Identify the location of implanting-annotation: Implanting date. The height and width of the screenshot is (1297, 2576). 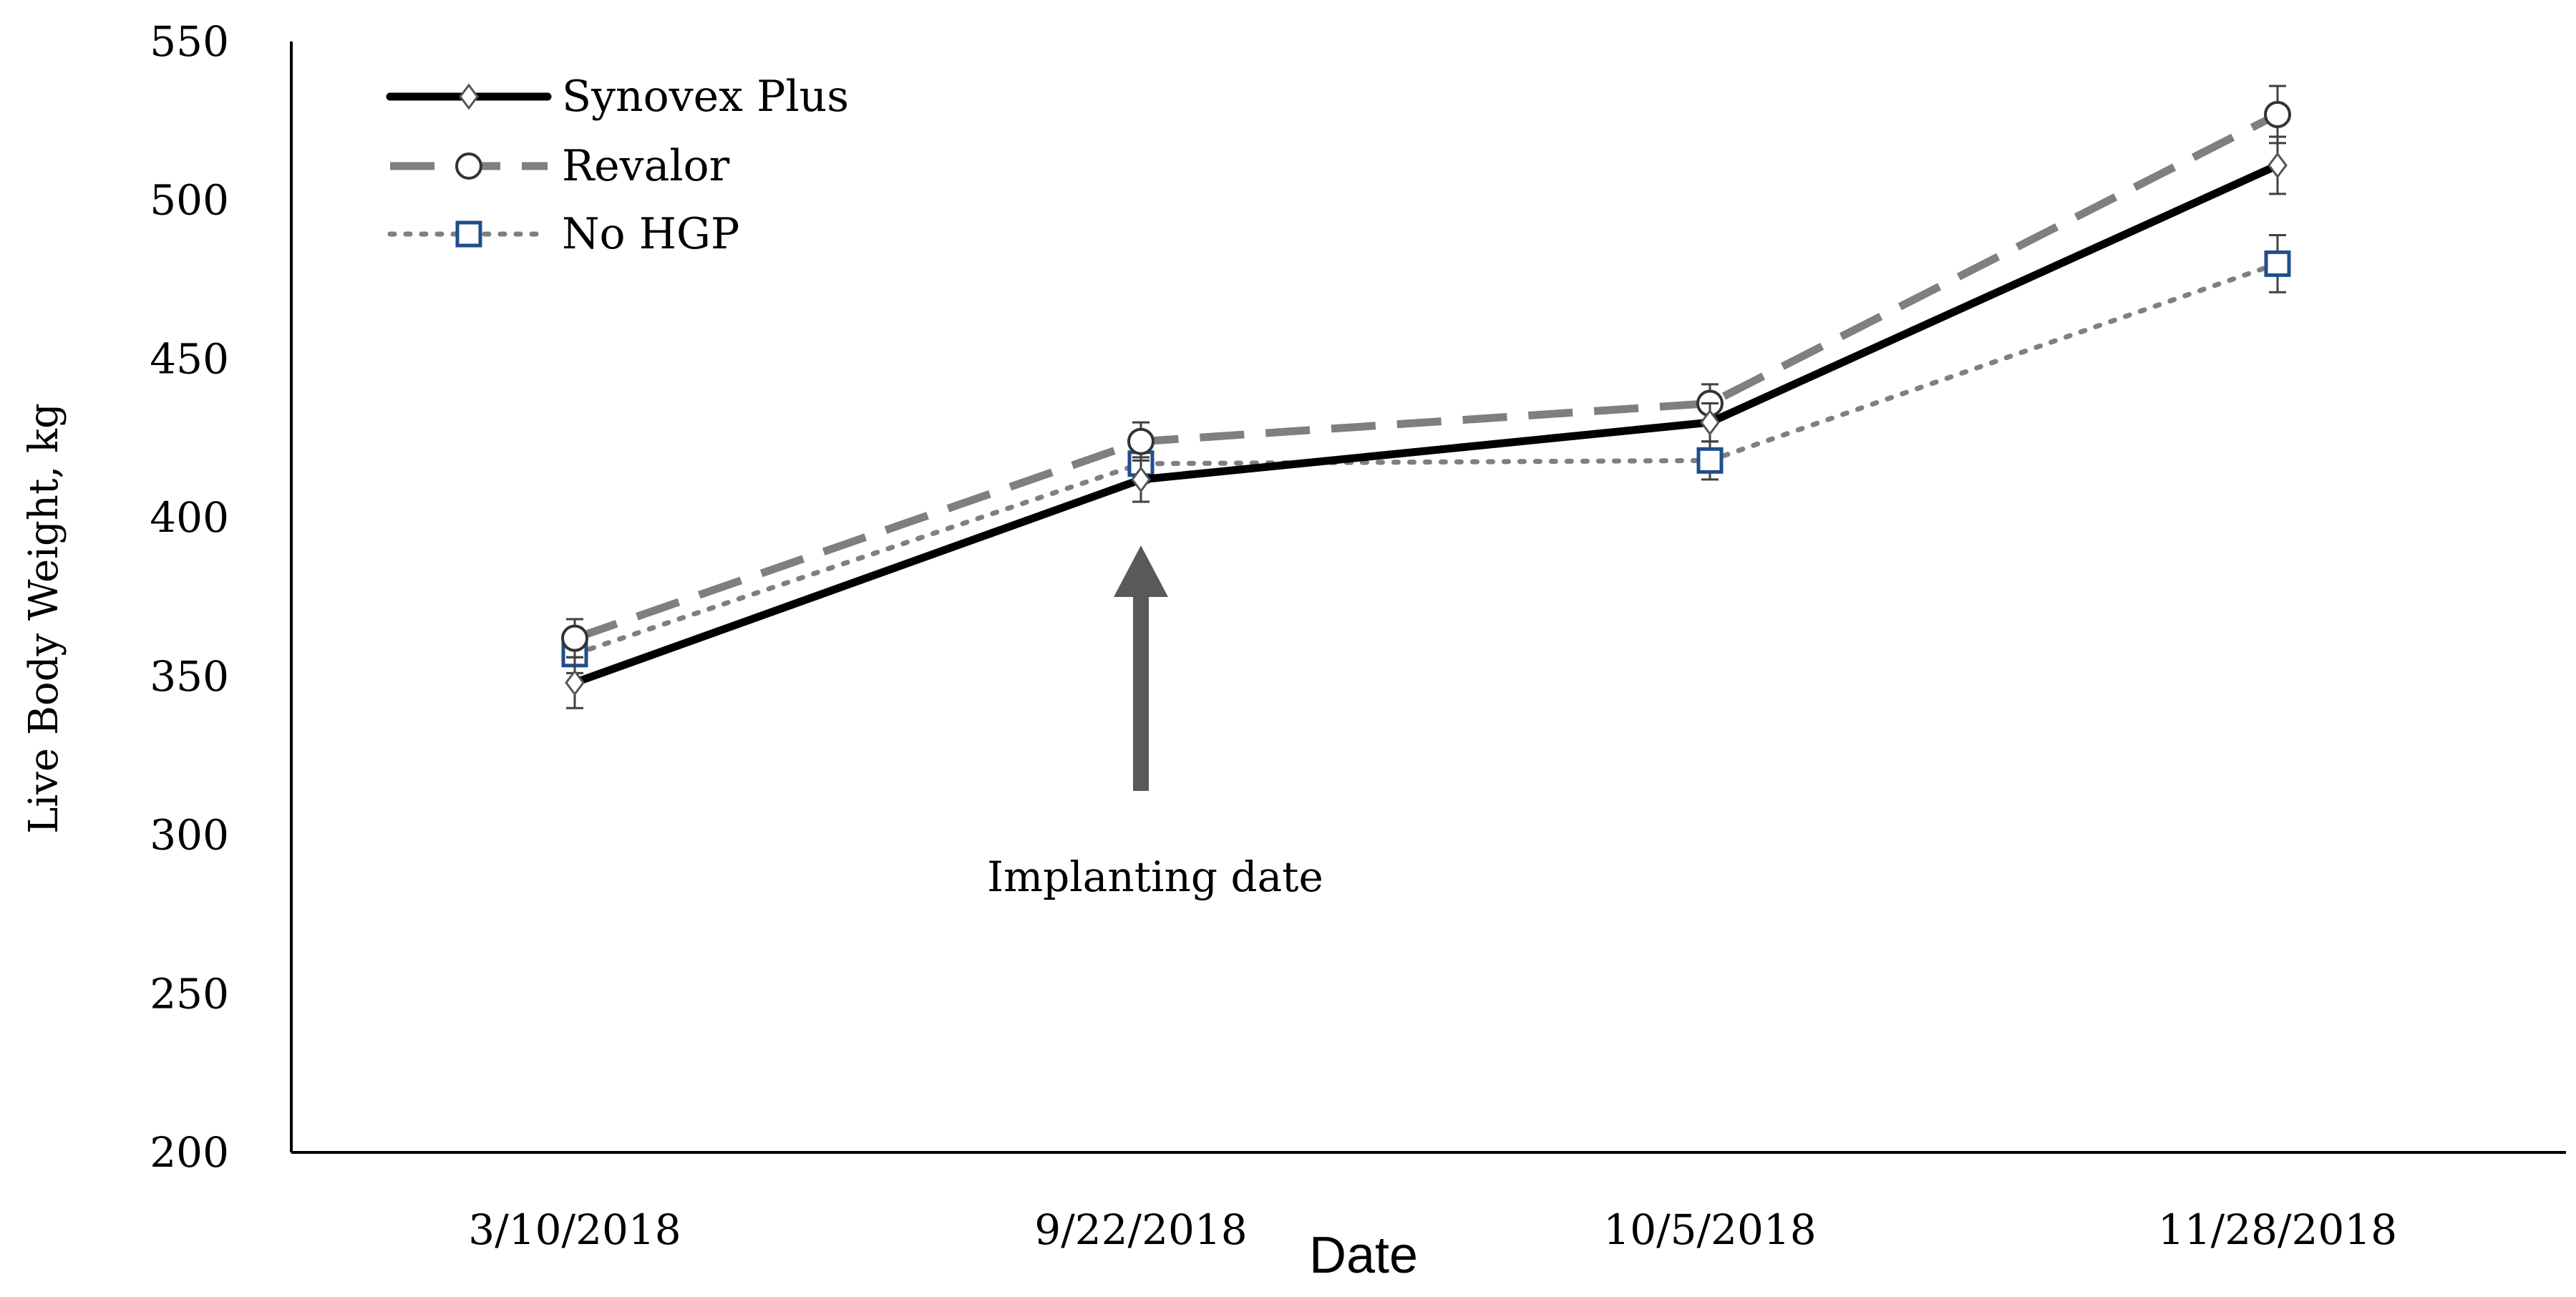
(1155, 723).